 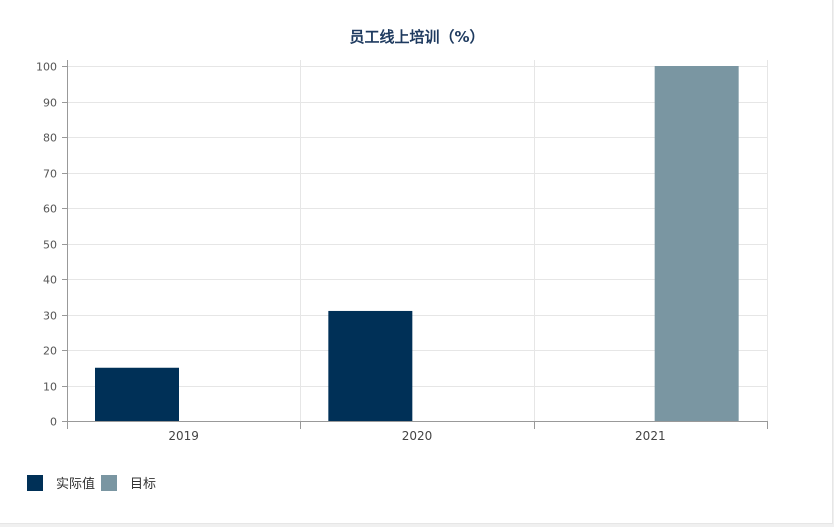 I want to click on legend-item-actual: 实际值, so click(x=61, y=482).